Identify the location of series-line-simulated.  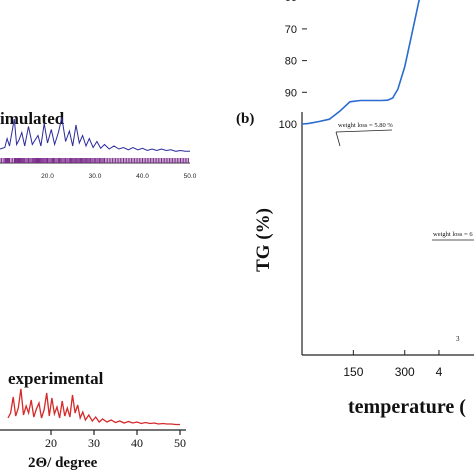
(95, 134).